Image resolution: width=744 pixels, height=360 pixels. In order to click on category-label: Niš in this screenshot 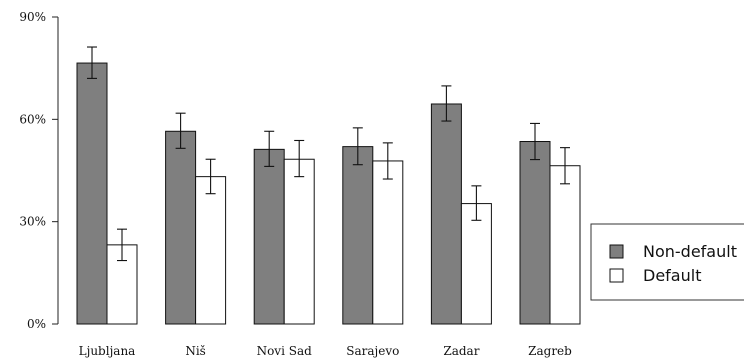, I will do `click(195, 351)`.